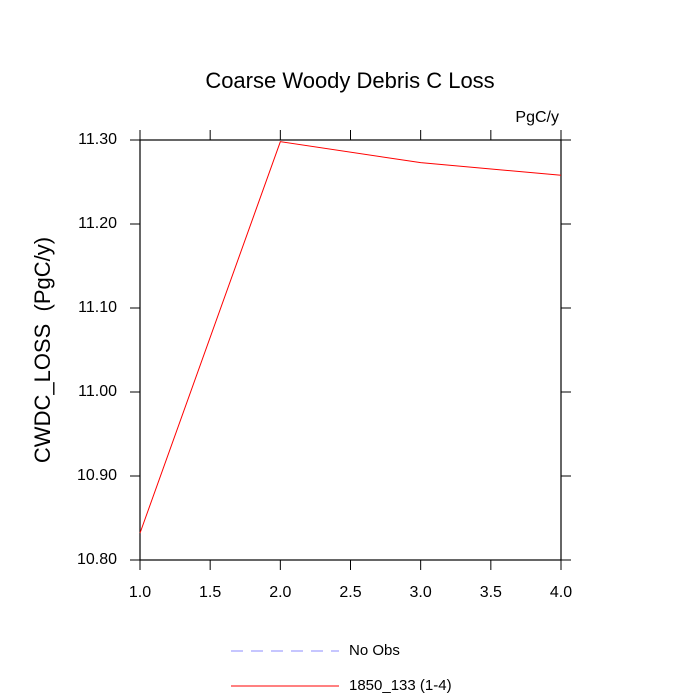 This screenshot has width=700, height=700. Describe the element at coordinates (421, 592) in the screenshot. I see `x-tick-label: 3.0` at that location.